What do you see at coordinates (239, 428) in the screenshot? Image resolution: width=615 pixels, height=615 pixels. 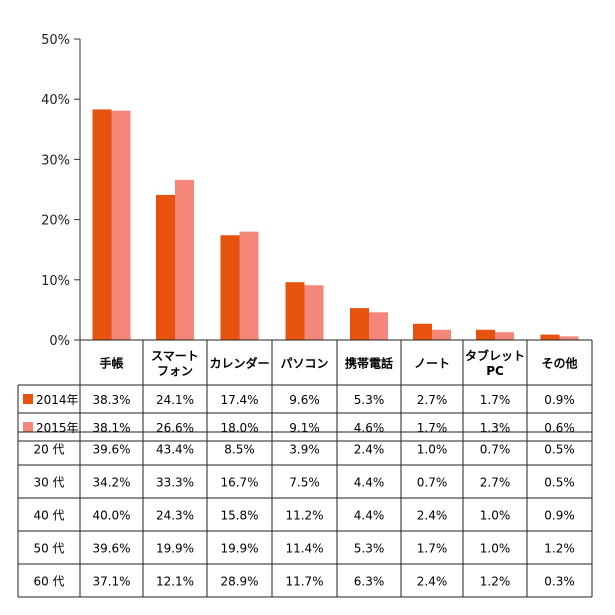 I see `value-label: 18.0%` at bounding box center [239, 428].